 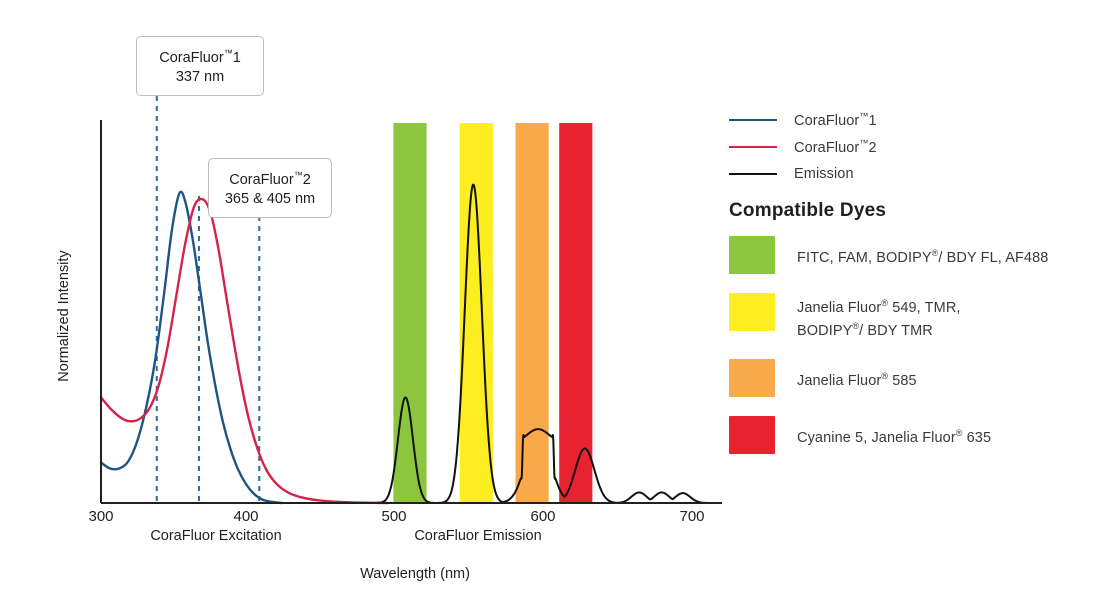 I want to click on x-tick-500: 500, so click(x=394, y=516).